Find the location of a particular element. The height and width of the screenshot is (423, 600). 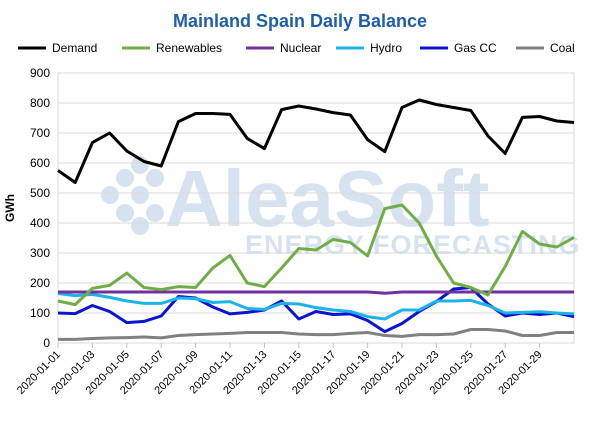

svg-text: ENERGY FORECASTING is located at coordinates (413, 245).